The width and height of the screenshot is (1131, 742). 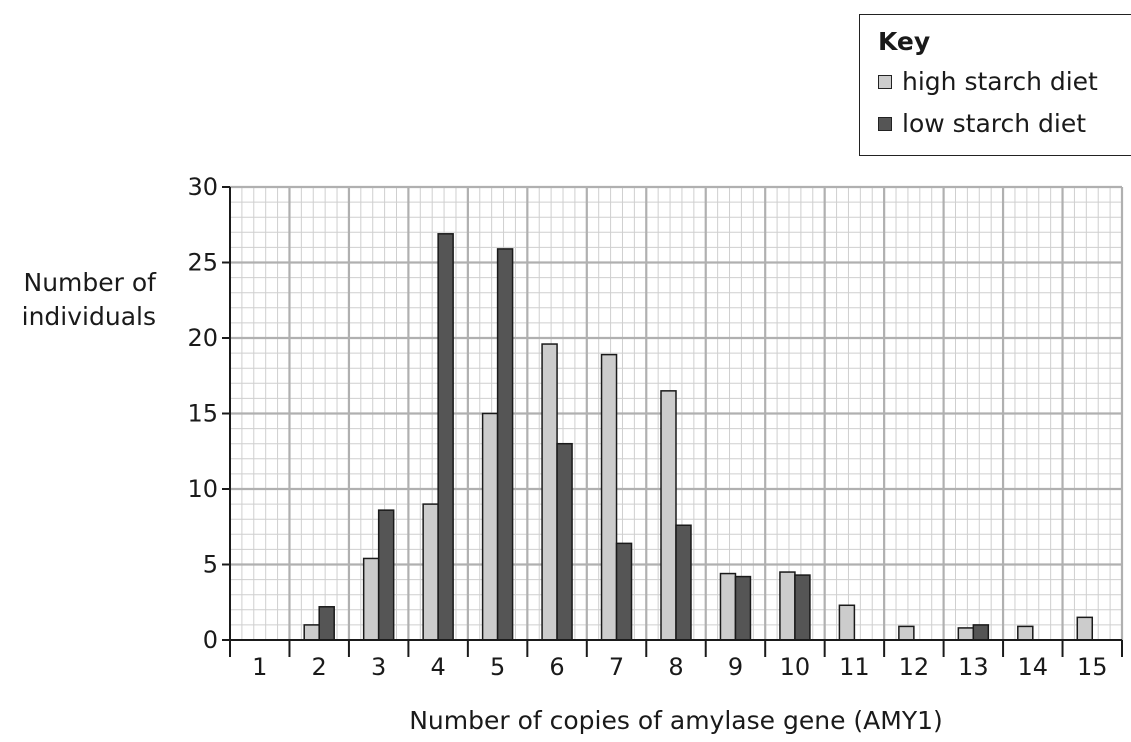 What do you see at coordinates (556, 667) in the screenshot?
I see `x-tick-label: 6` at bounding box center [556, 667].